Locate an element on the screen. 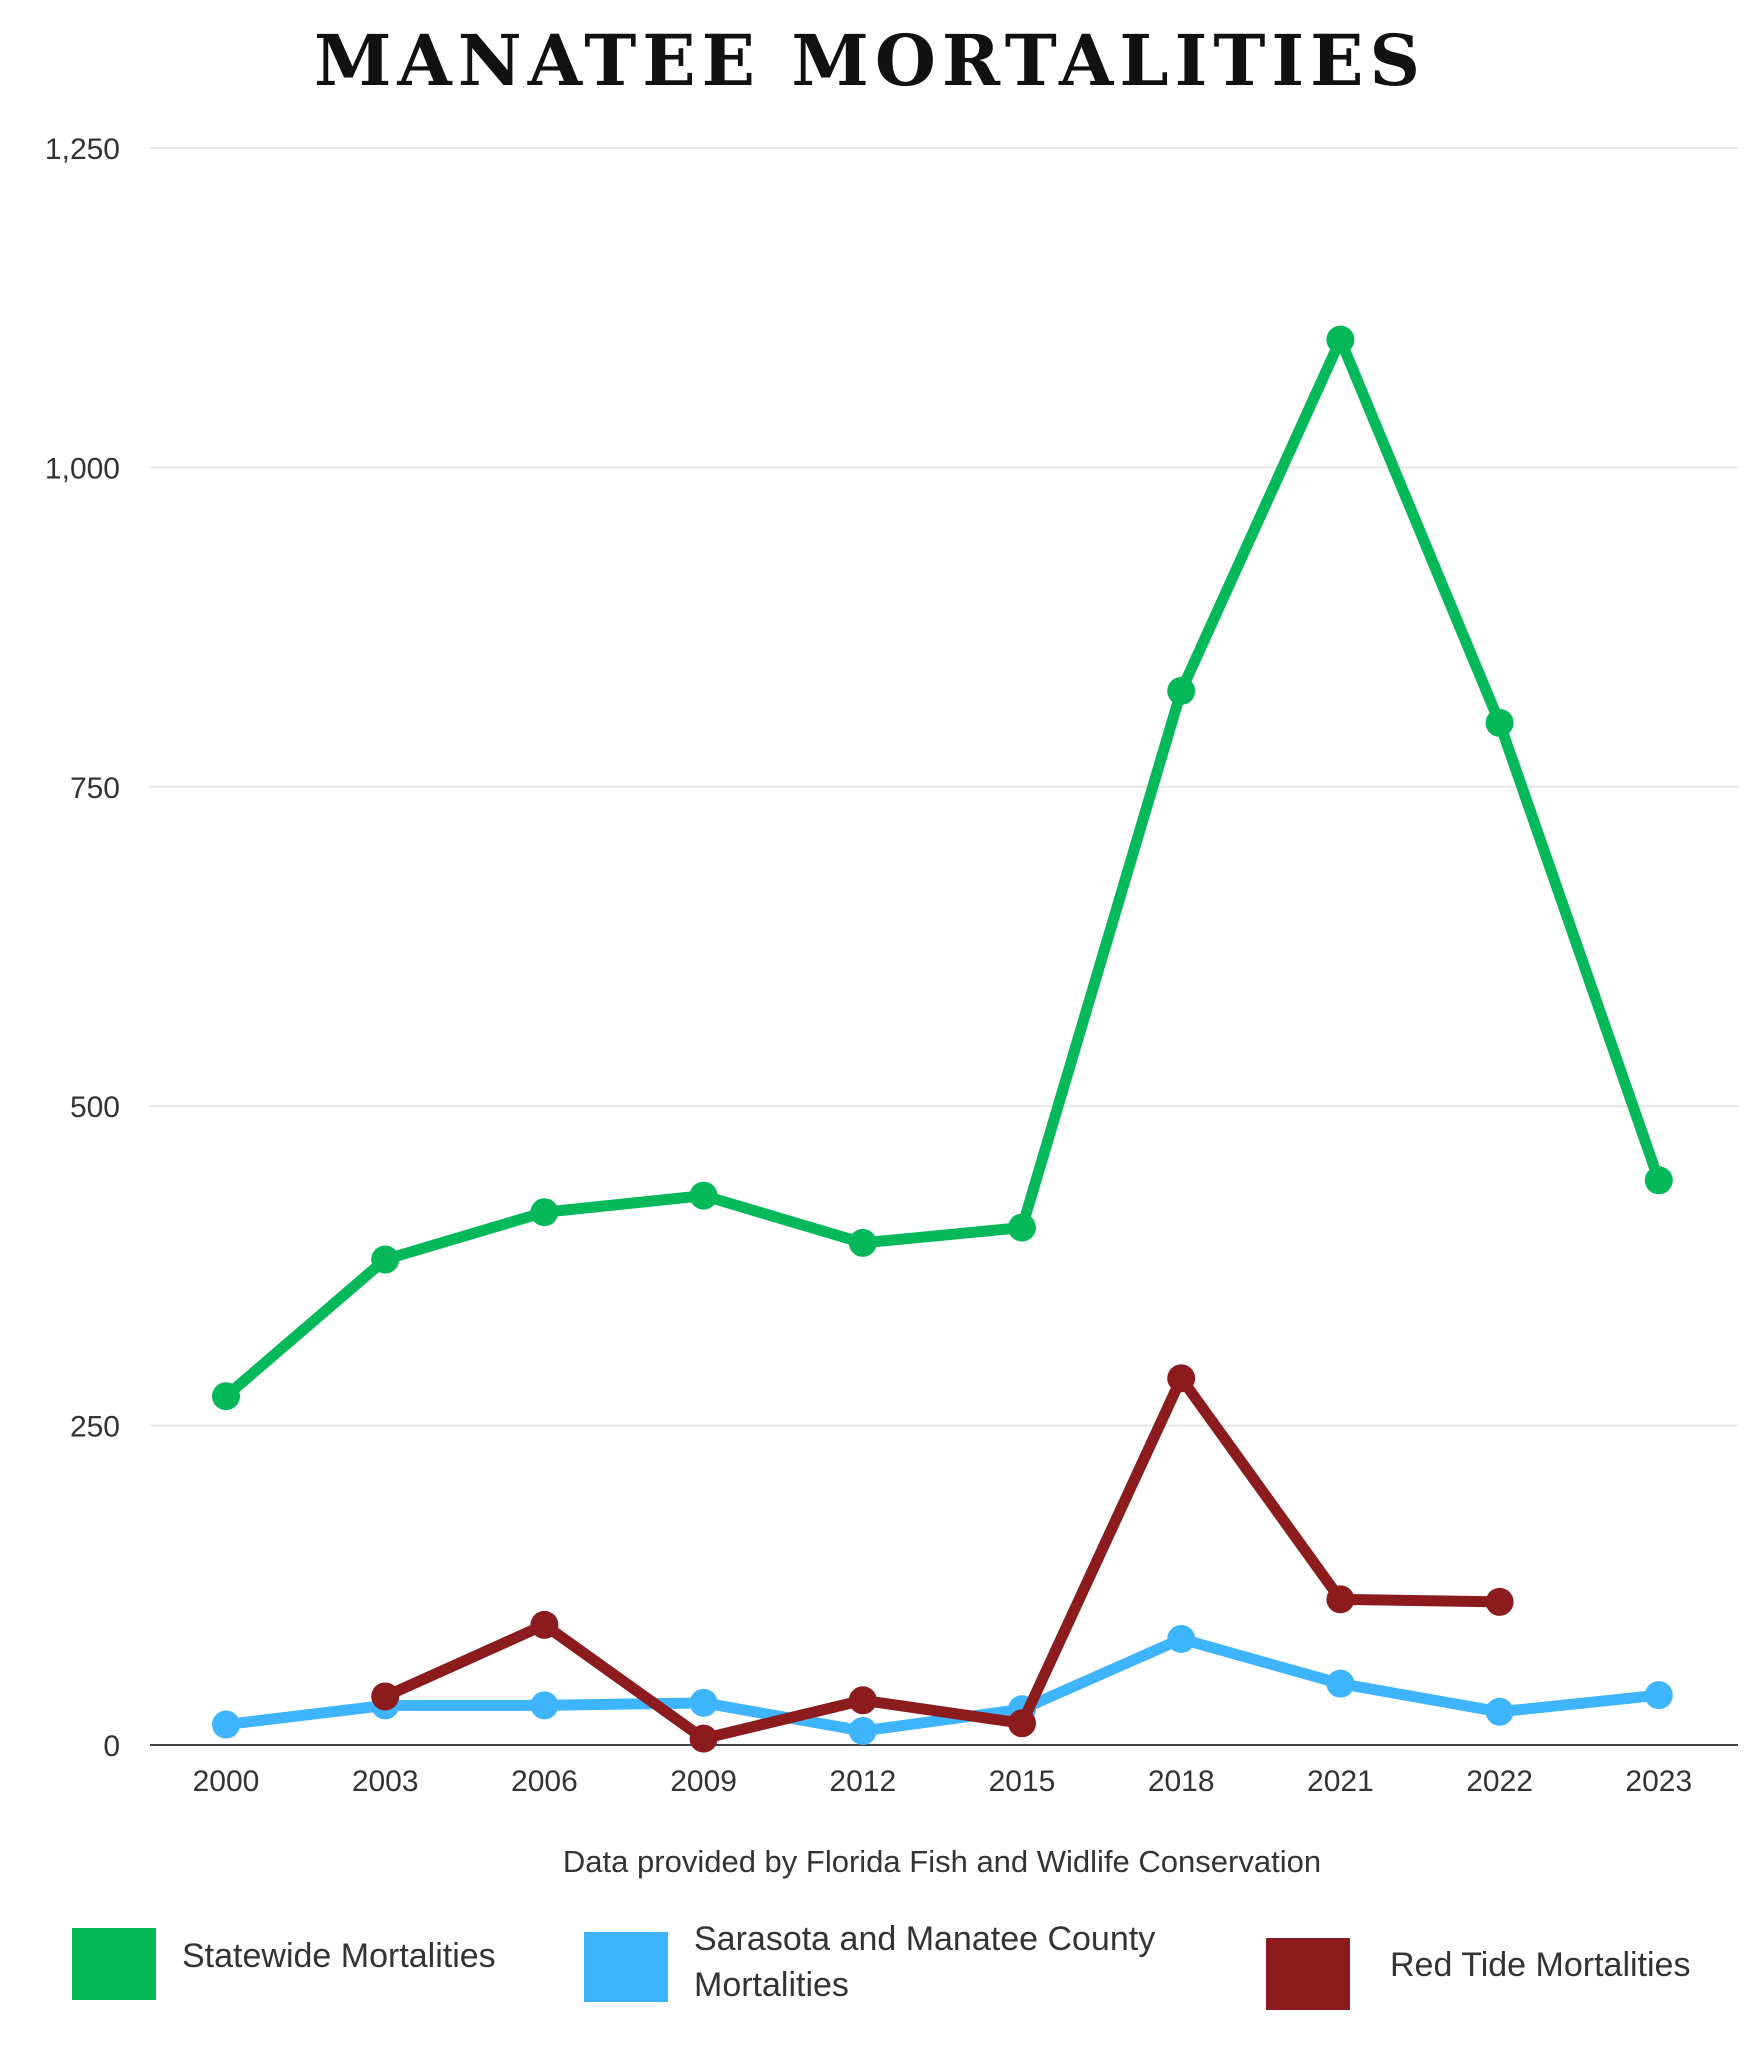 The width and height of the screenshot is (1760, 2060). x-tick-label: 2000 is located at coordinates (226, 1781).